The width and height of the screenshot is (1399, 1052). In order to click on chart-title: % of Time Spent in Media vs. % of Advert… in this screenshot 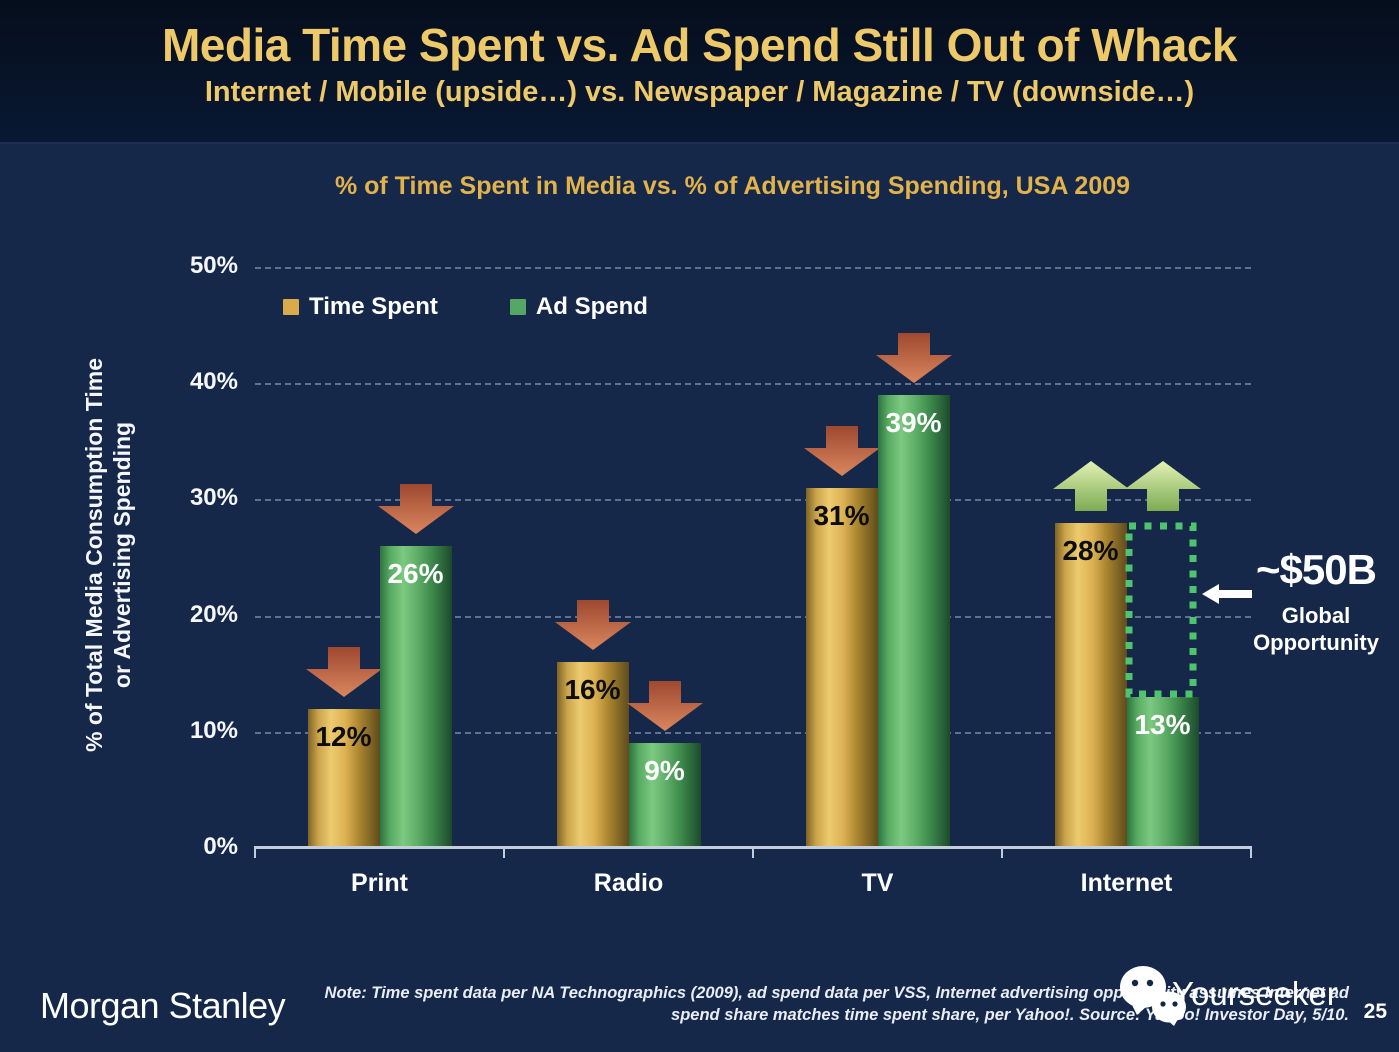, I will do `click(732, 186)`.